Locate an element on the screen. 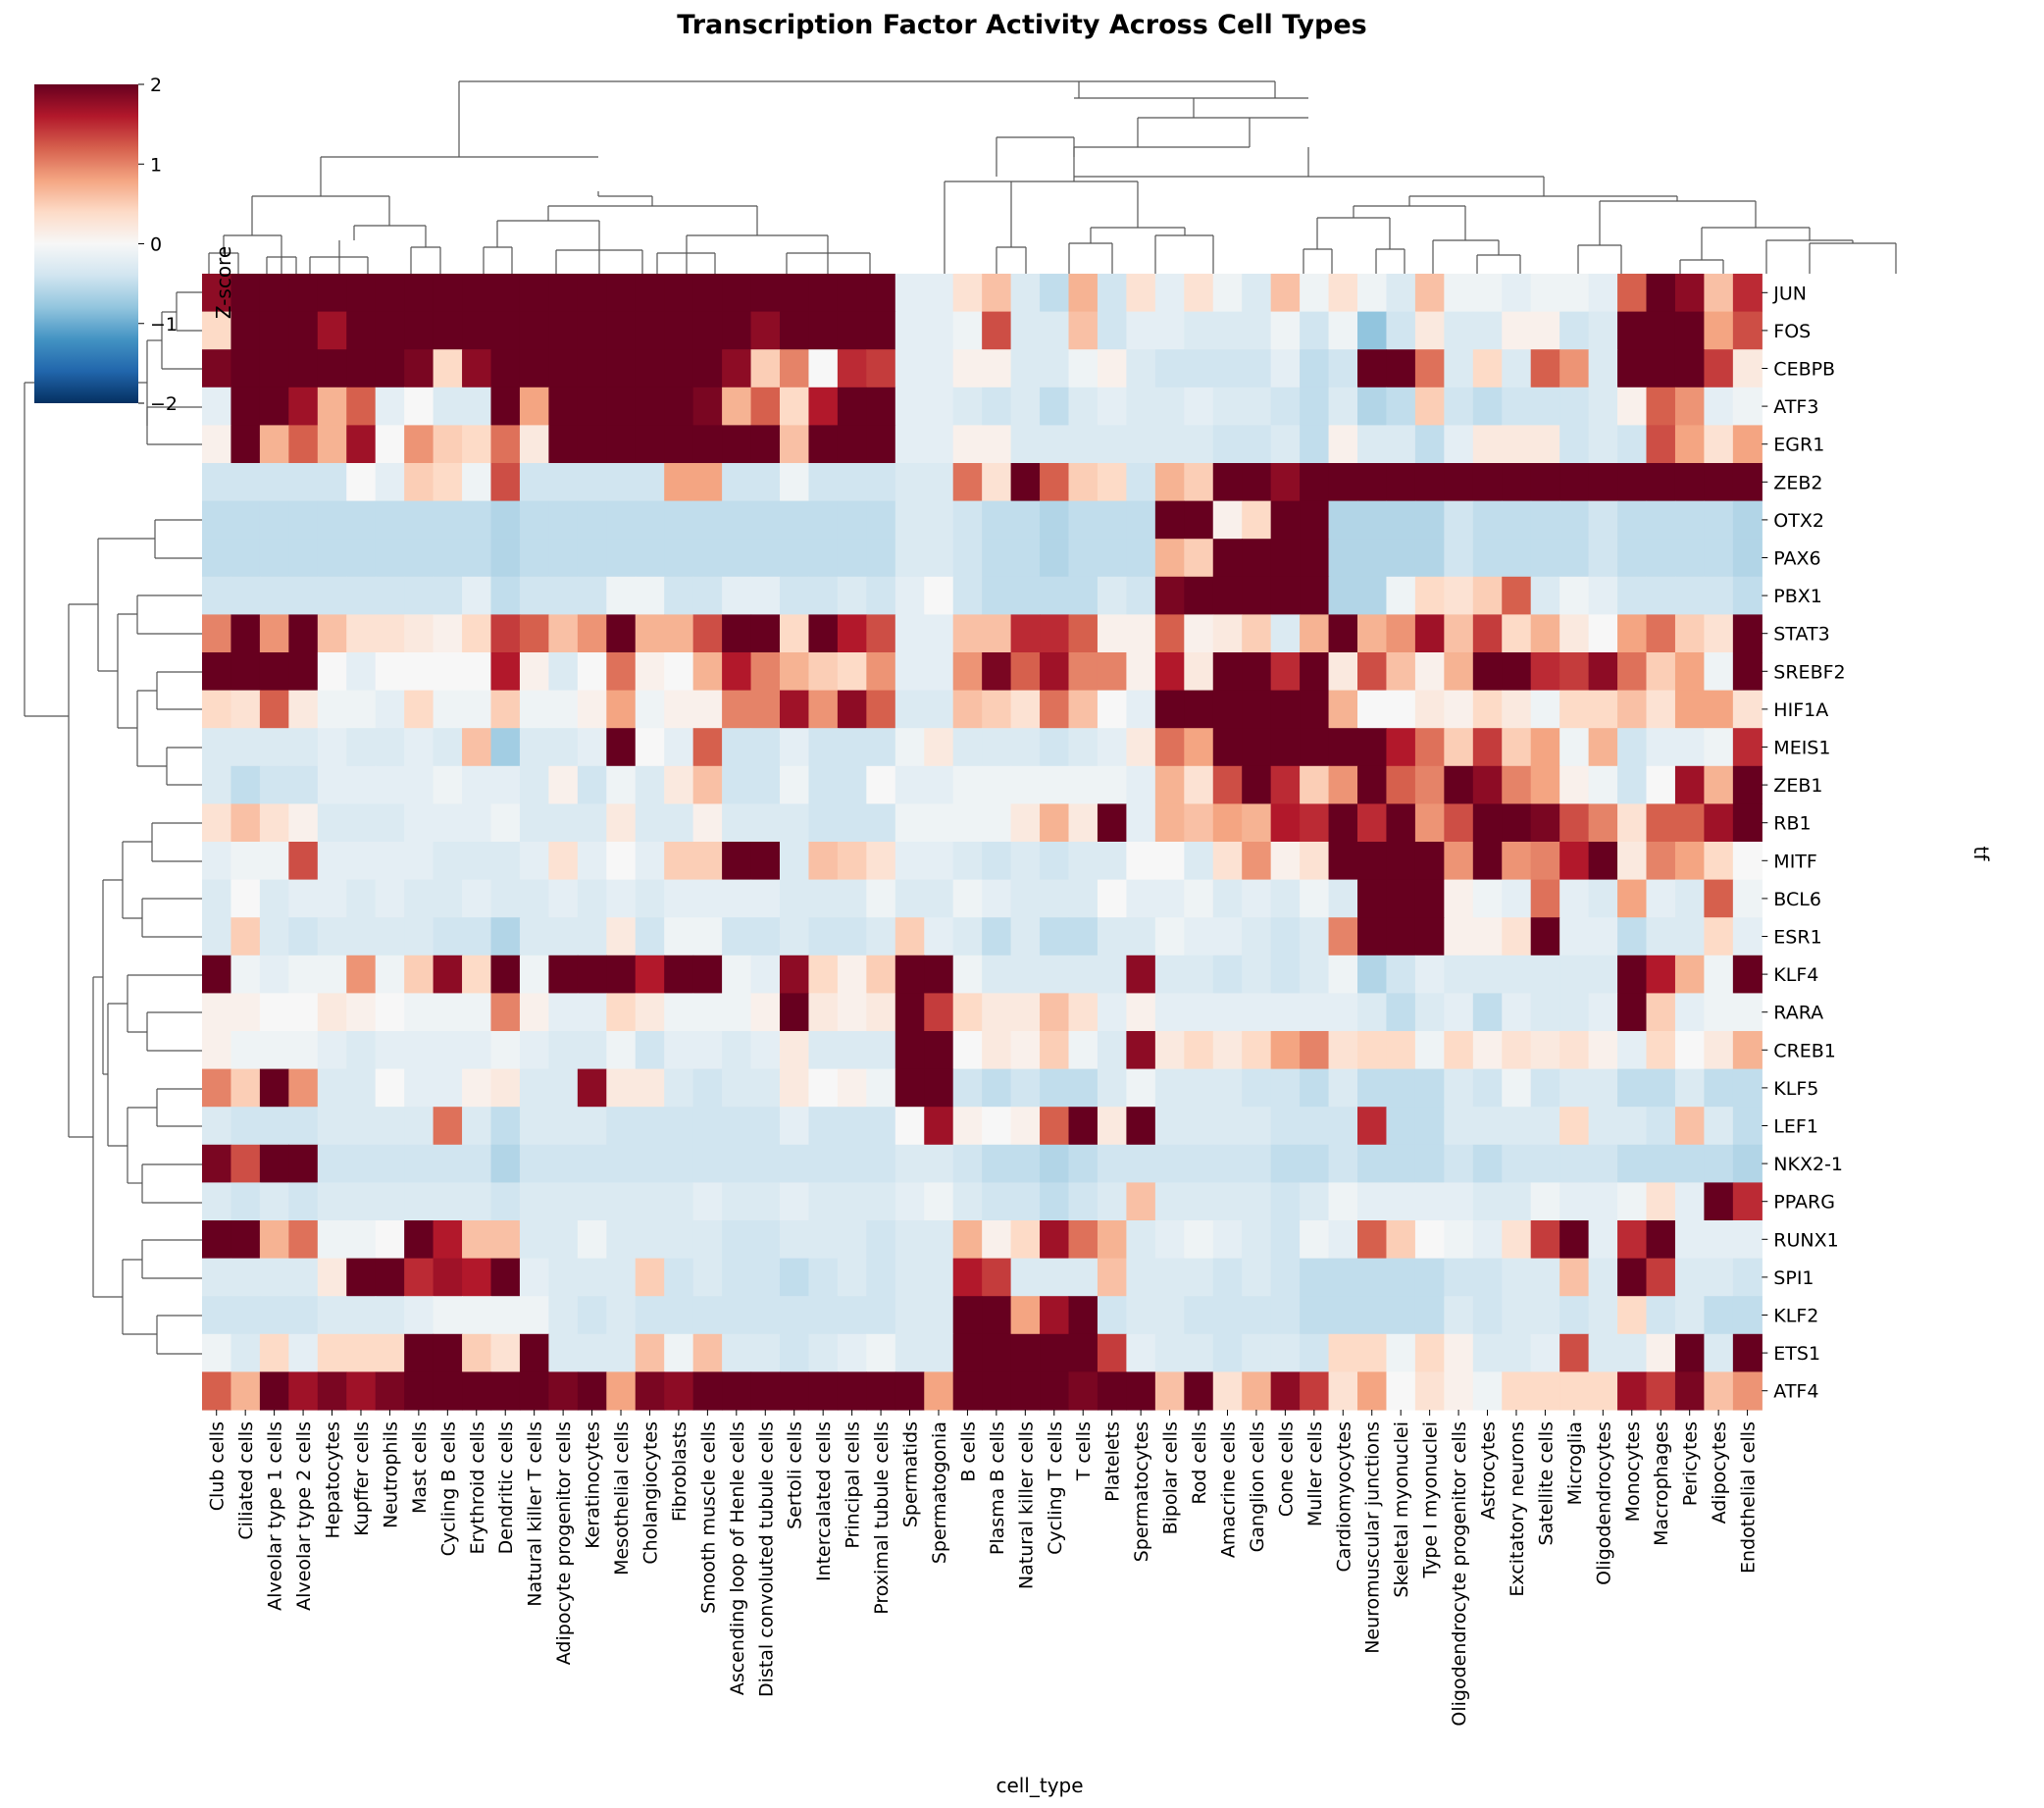  x-tick-label: Natural killer cells is located at coordinates (1026, 1505).